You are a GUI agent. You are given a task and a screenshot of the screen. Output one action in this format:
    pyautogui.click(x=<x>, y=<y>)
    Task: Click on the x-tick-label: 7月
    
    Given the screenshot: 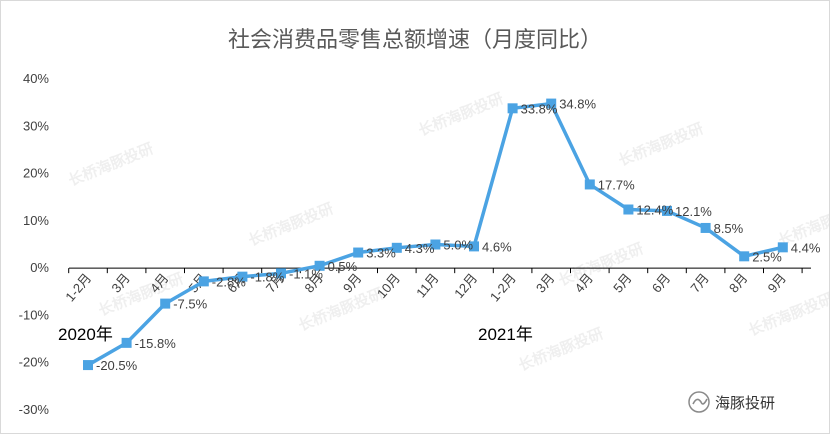 What is the action you would take?
    pyautogui.click(x=699, y=282)
    